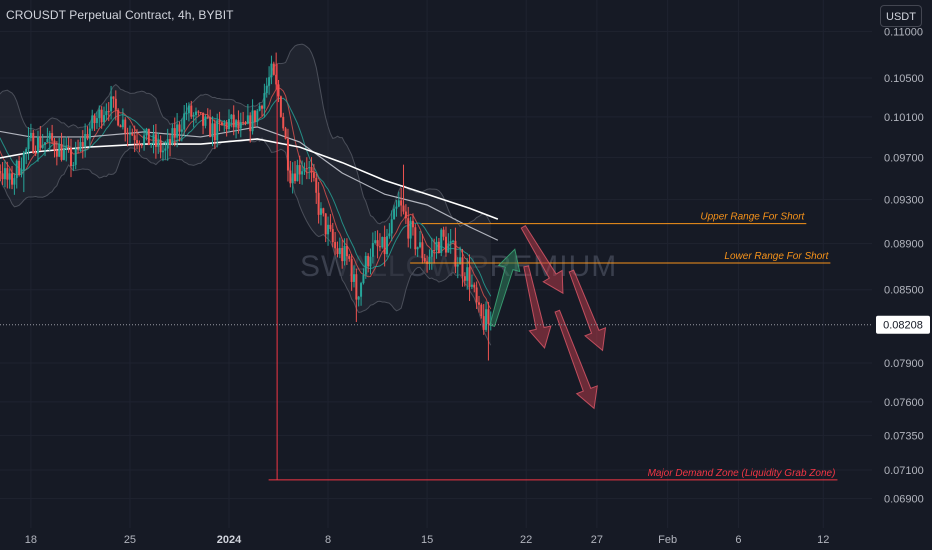 The width and height of the screenshot is (932, 550). What do you see at coordinates (904, 158) in the screenshot?
I see `price-tick-label: 0.09700` at bounding box center [904, 158].